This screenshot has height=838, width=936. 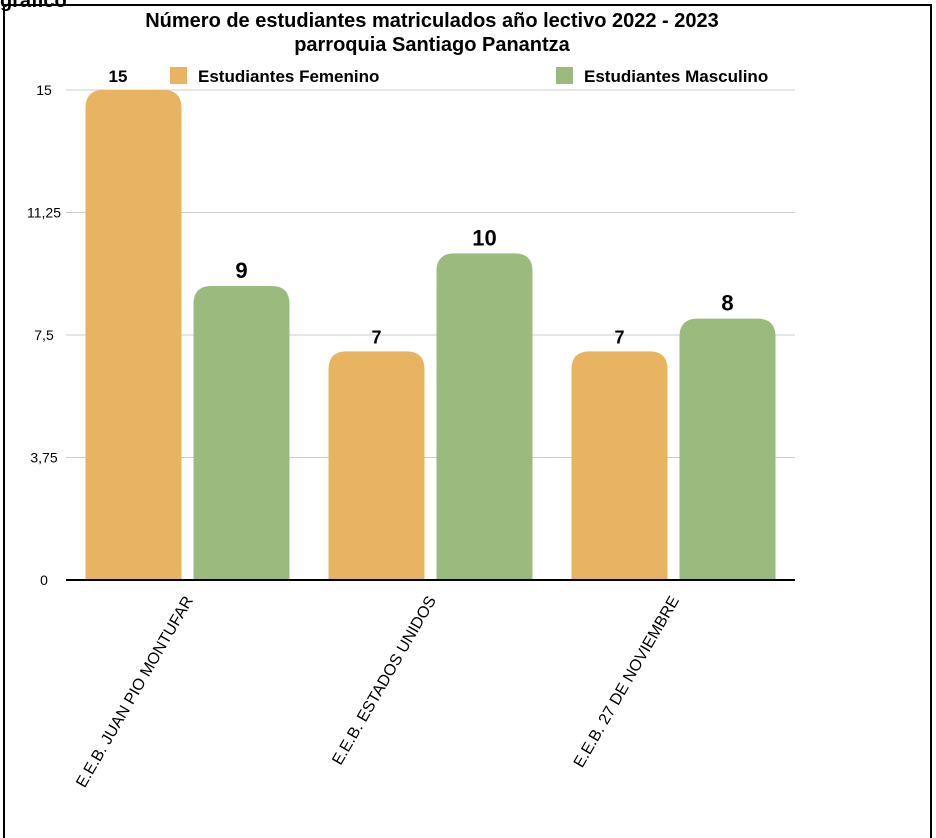 What do you see at coordinates (241, 270) in the screenshot?
I see `data-label: 9` at bounding box center [241, 270].